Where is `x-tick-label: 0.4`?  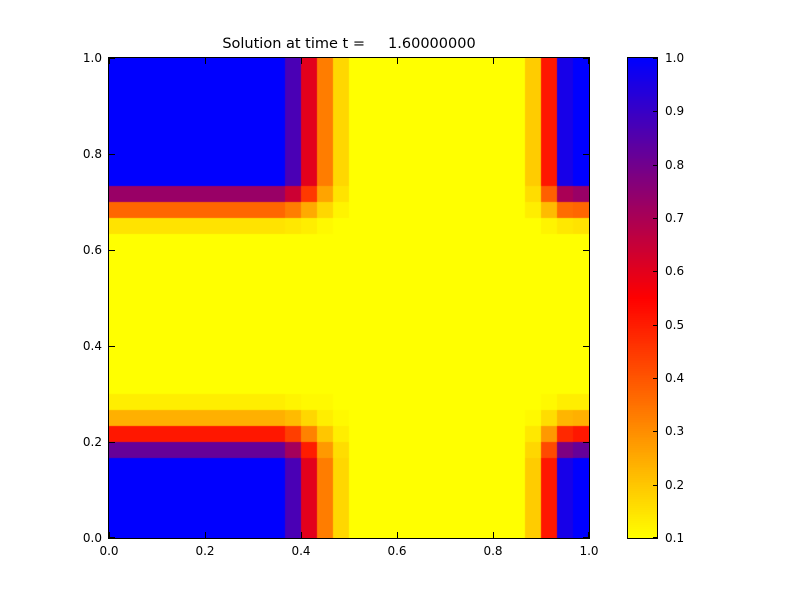 x-tick-label: 0.4 is located at coordinates (301, 551).